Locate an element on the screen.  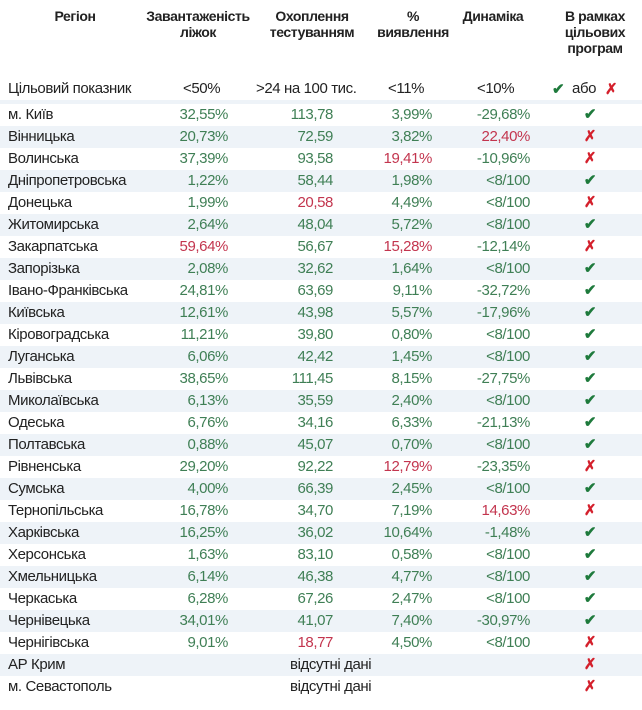
detection-value: 3,82% is located at coordinates (411, 136).